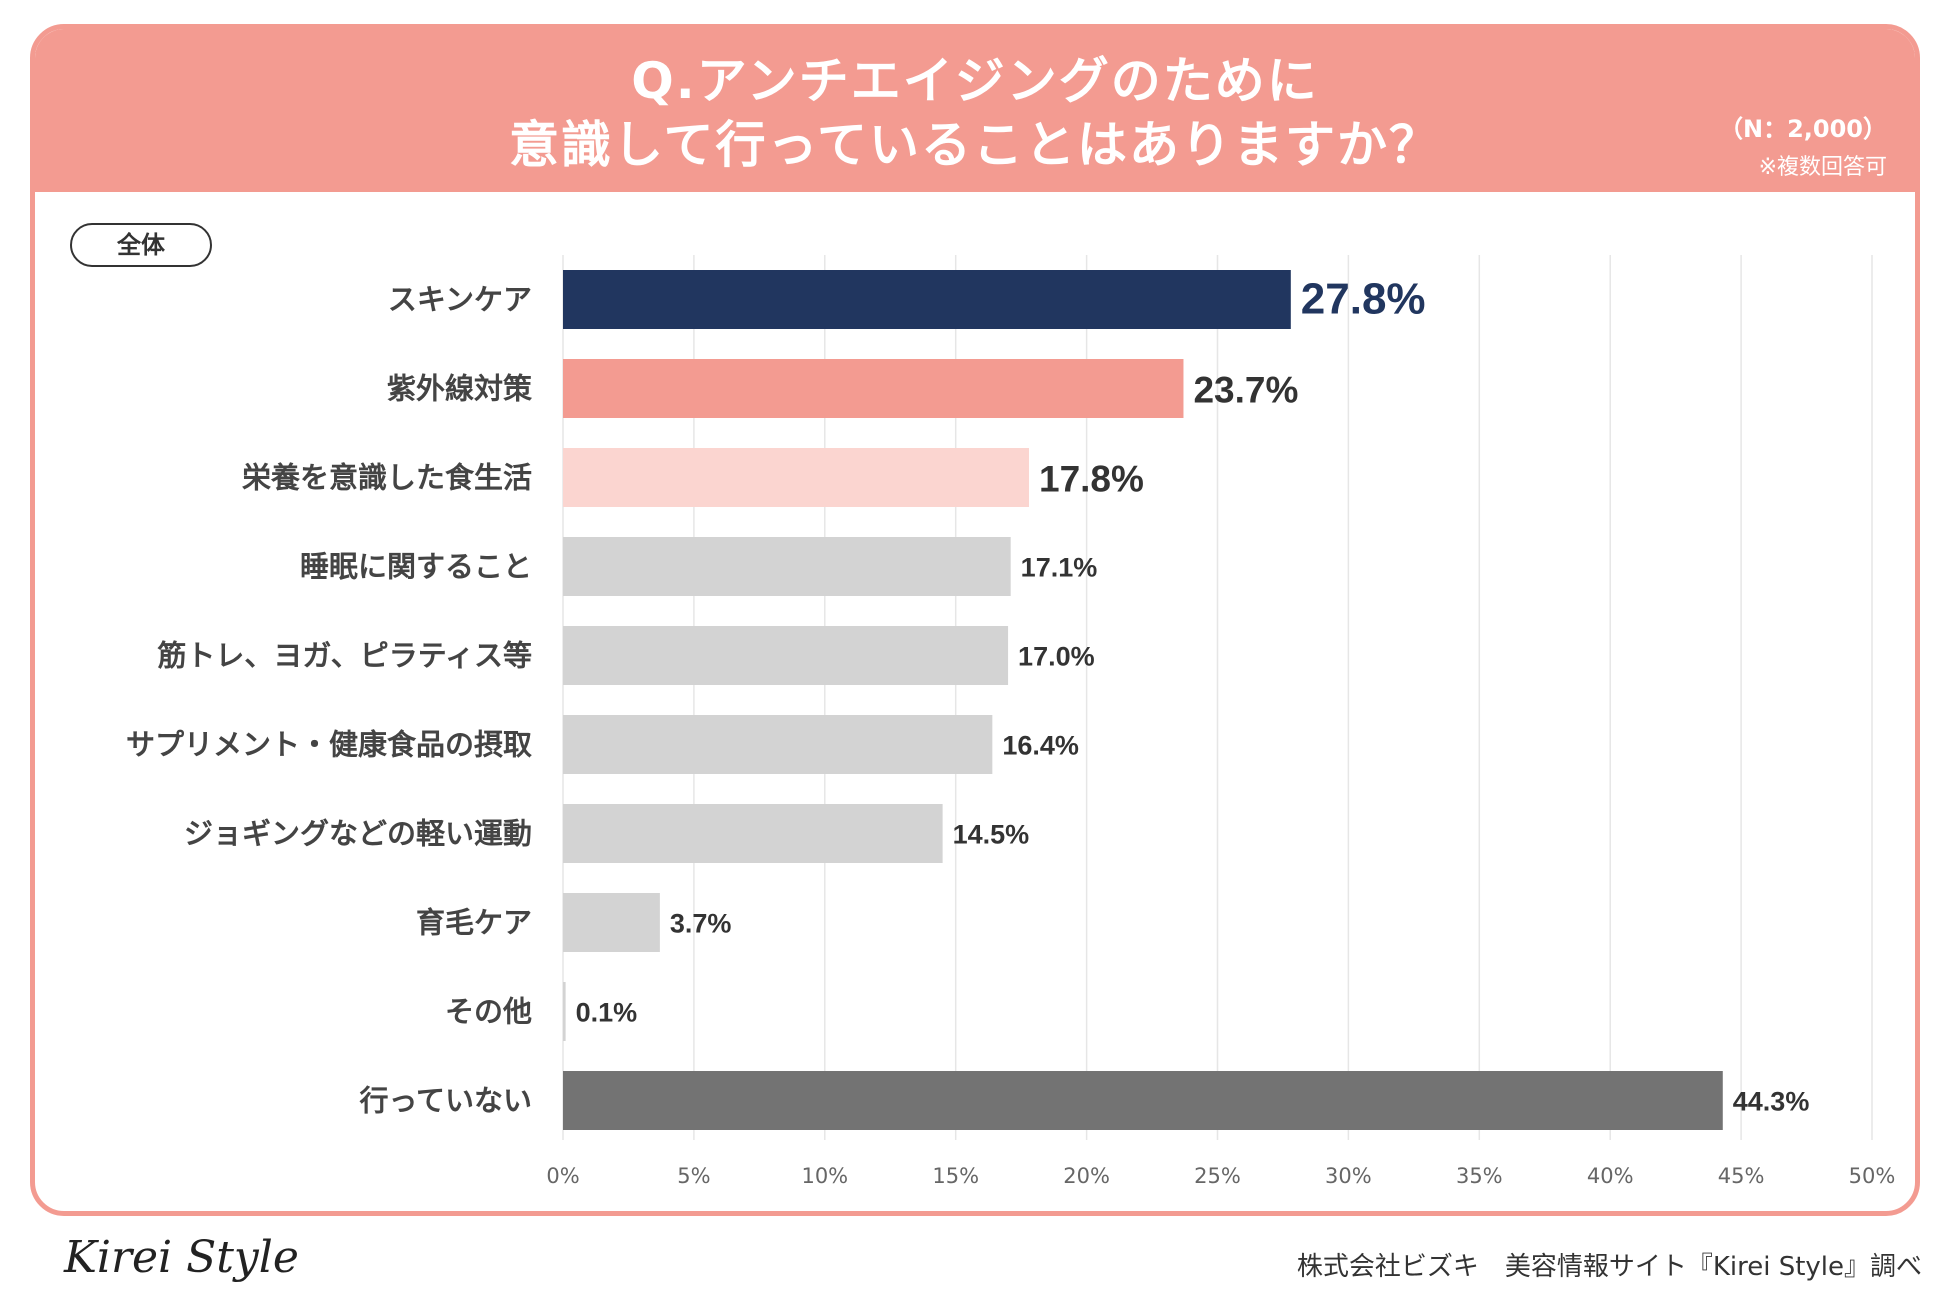 The image size is (1950, 1300). Describe the element at coordinates (141, 245) in the screenshot. I see `segment-badge: 全体` at that location.